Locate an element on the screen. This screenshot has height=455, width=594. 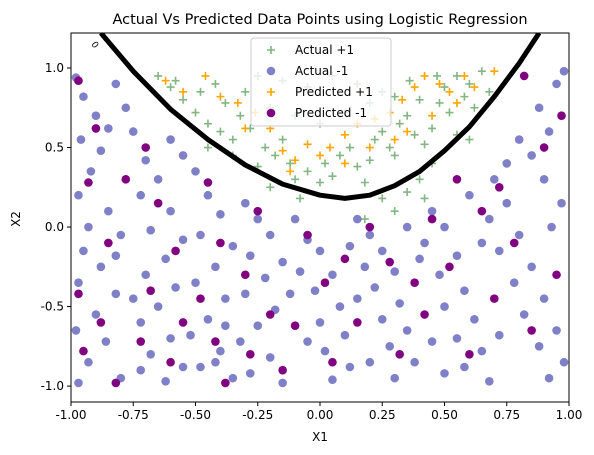
legend-marker is located at coordinates (271, 113).